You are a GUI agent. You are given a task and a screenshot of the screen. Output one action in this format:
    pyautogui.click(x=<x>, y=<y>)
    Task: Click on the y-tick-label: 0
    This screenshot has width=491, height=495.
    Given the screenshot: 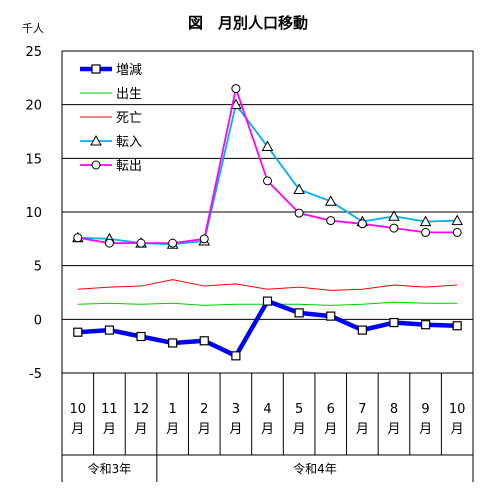 What is the action you would take?
    pyautogui.click(x=38, y=320)
    